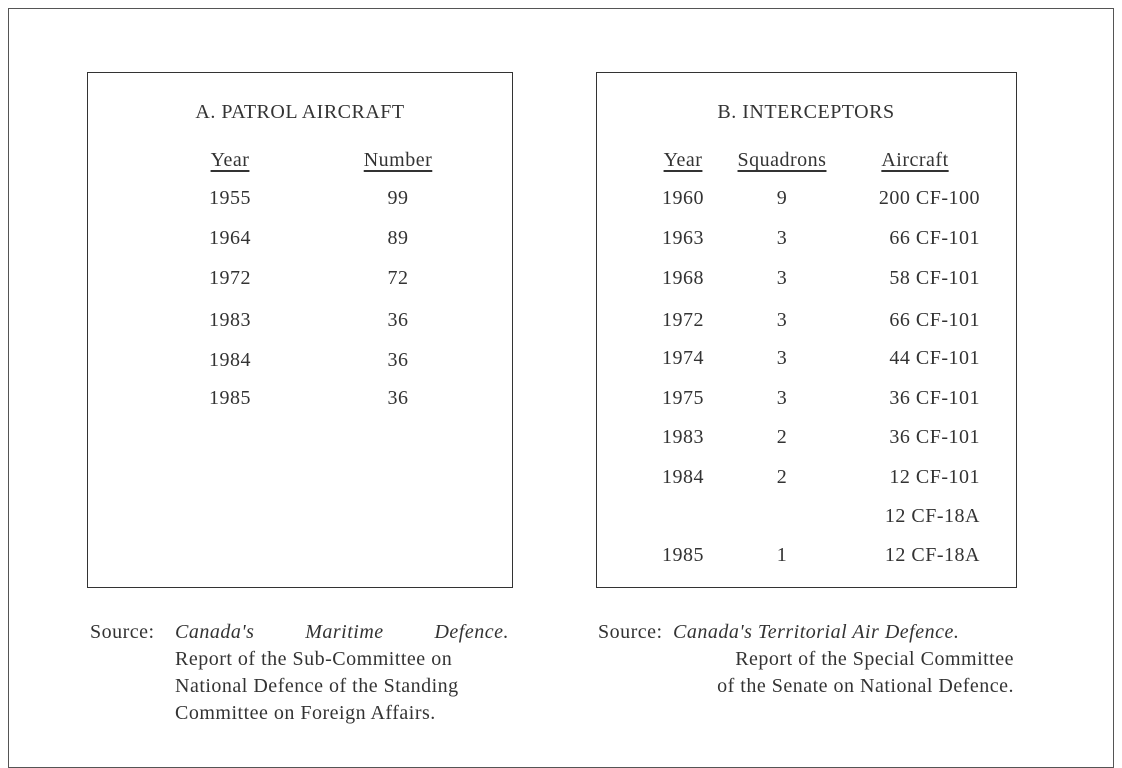  What do you see at coordinates (398, 278) in the screenshot?
I see `table-cell: 72` at bounding box center [398, 278].